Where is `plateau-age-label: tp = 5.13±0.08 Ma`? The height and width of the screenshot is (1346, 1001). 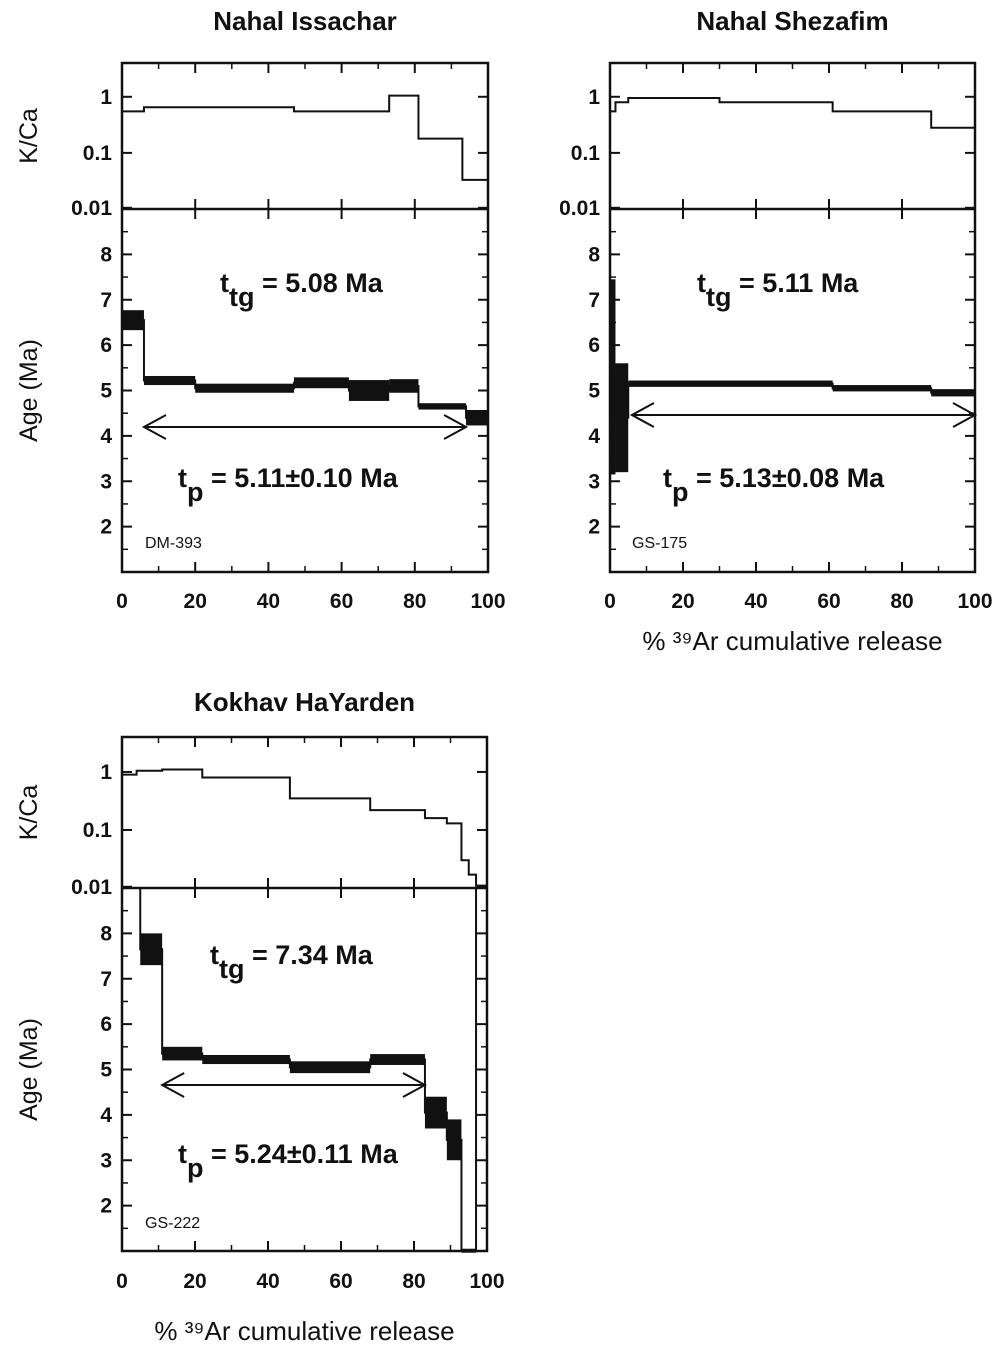
plateau-age-label: tp = 5.13±0.08 Ma is located at coordinates (774, 485).